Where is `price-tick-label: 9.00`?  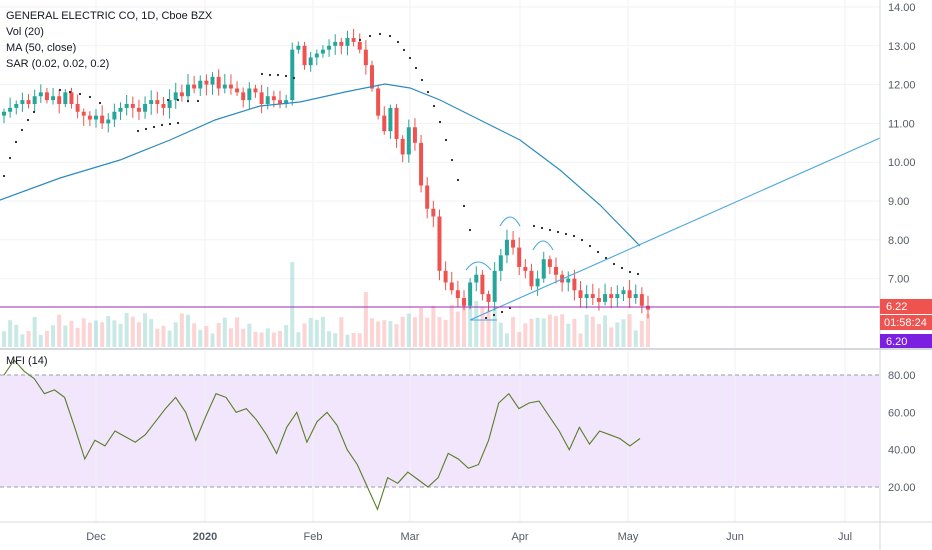
price-tick-label: 9.00 is located at coordinates (898, 202).